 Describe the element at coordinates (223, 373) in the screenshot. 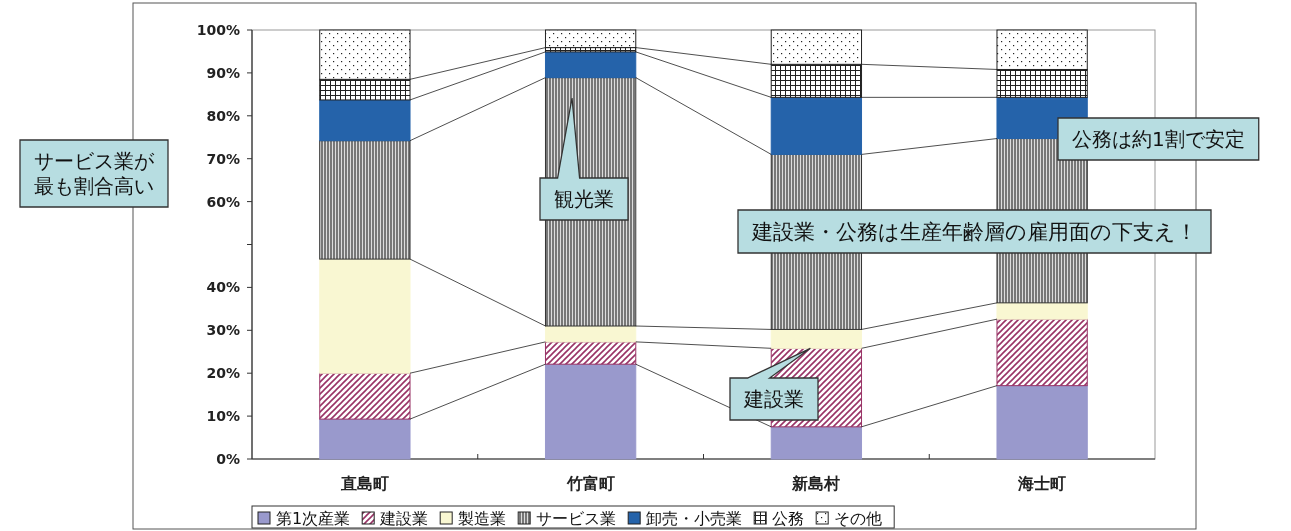

I see `y-tick-label: 20%` at that location.